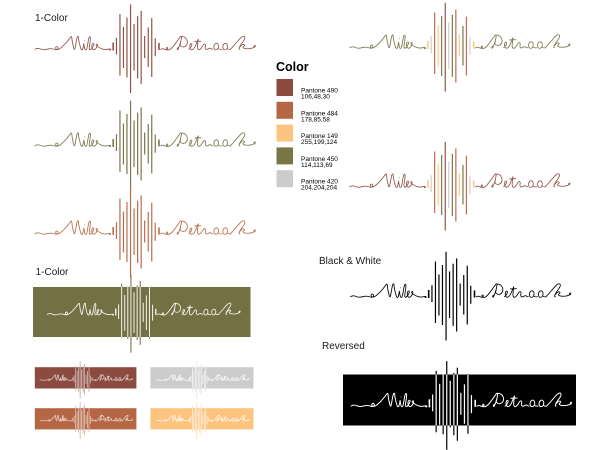  Describe the element at coordinates (343, 346) in the screenshot. I see `svg-text: Reversed` at that location.